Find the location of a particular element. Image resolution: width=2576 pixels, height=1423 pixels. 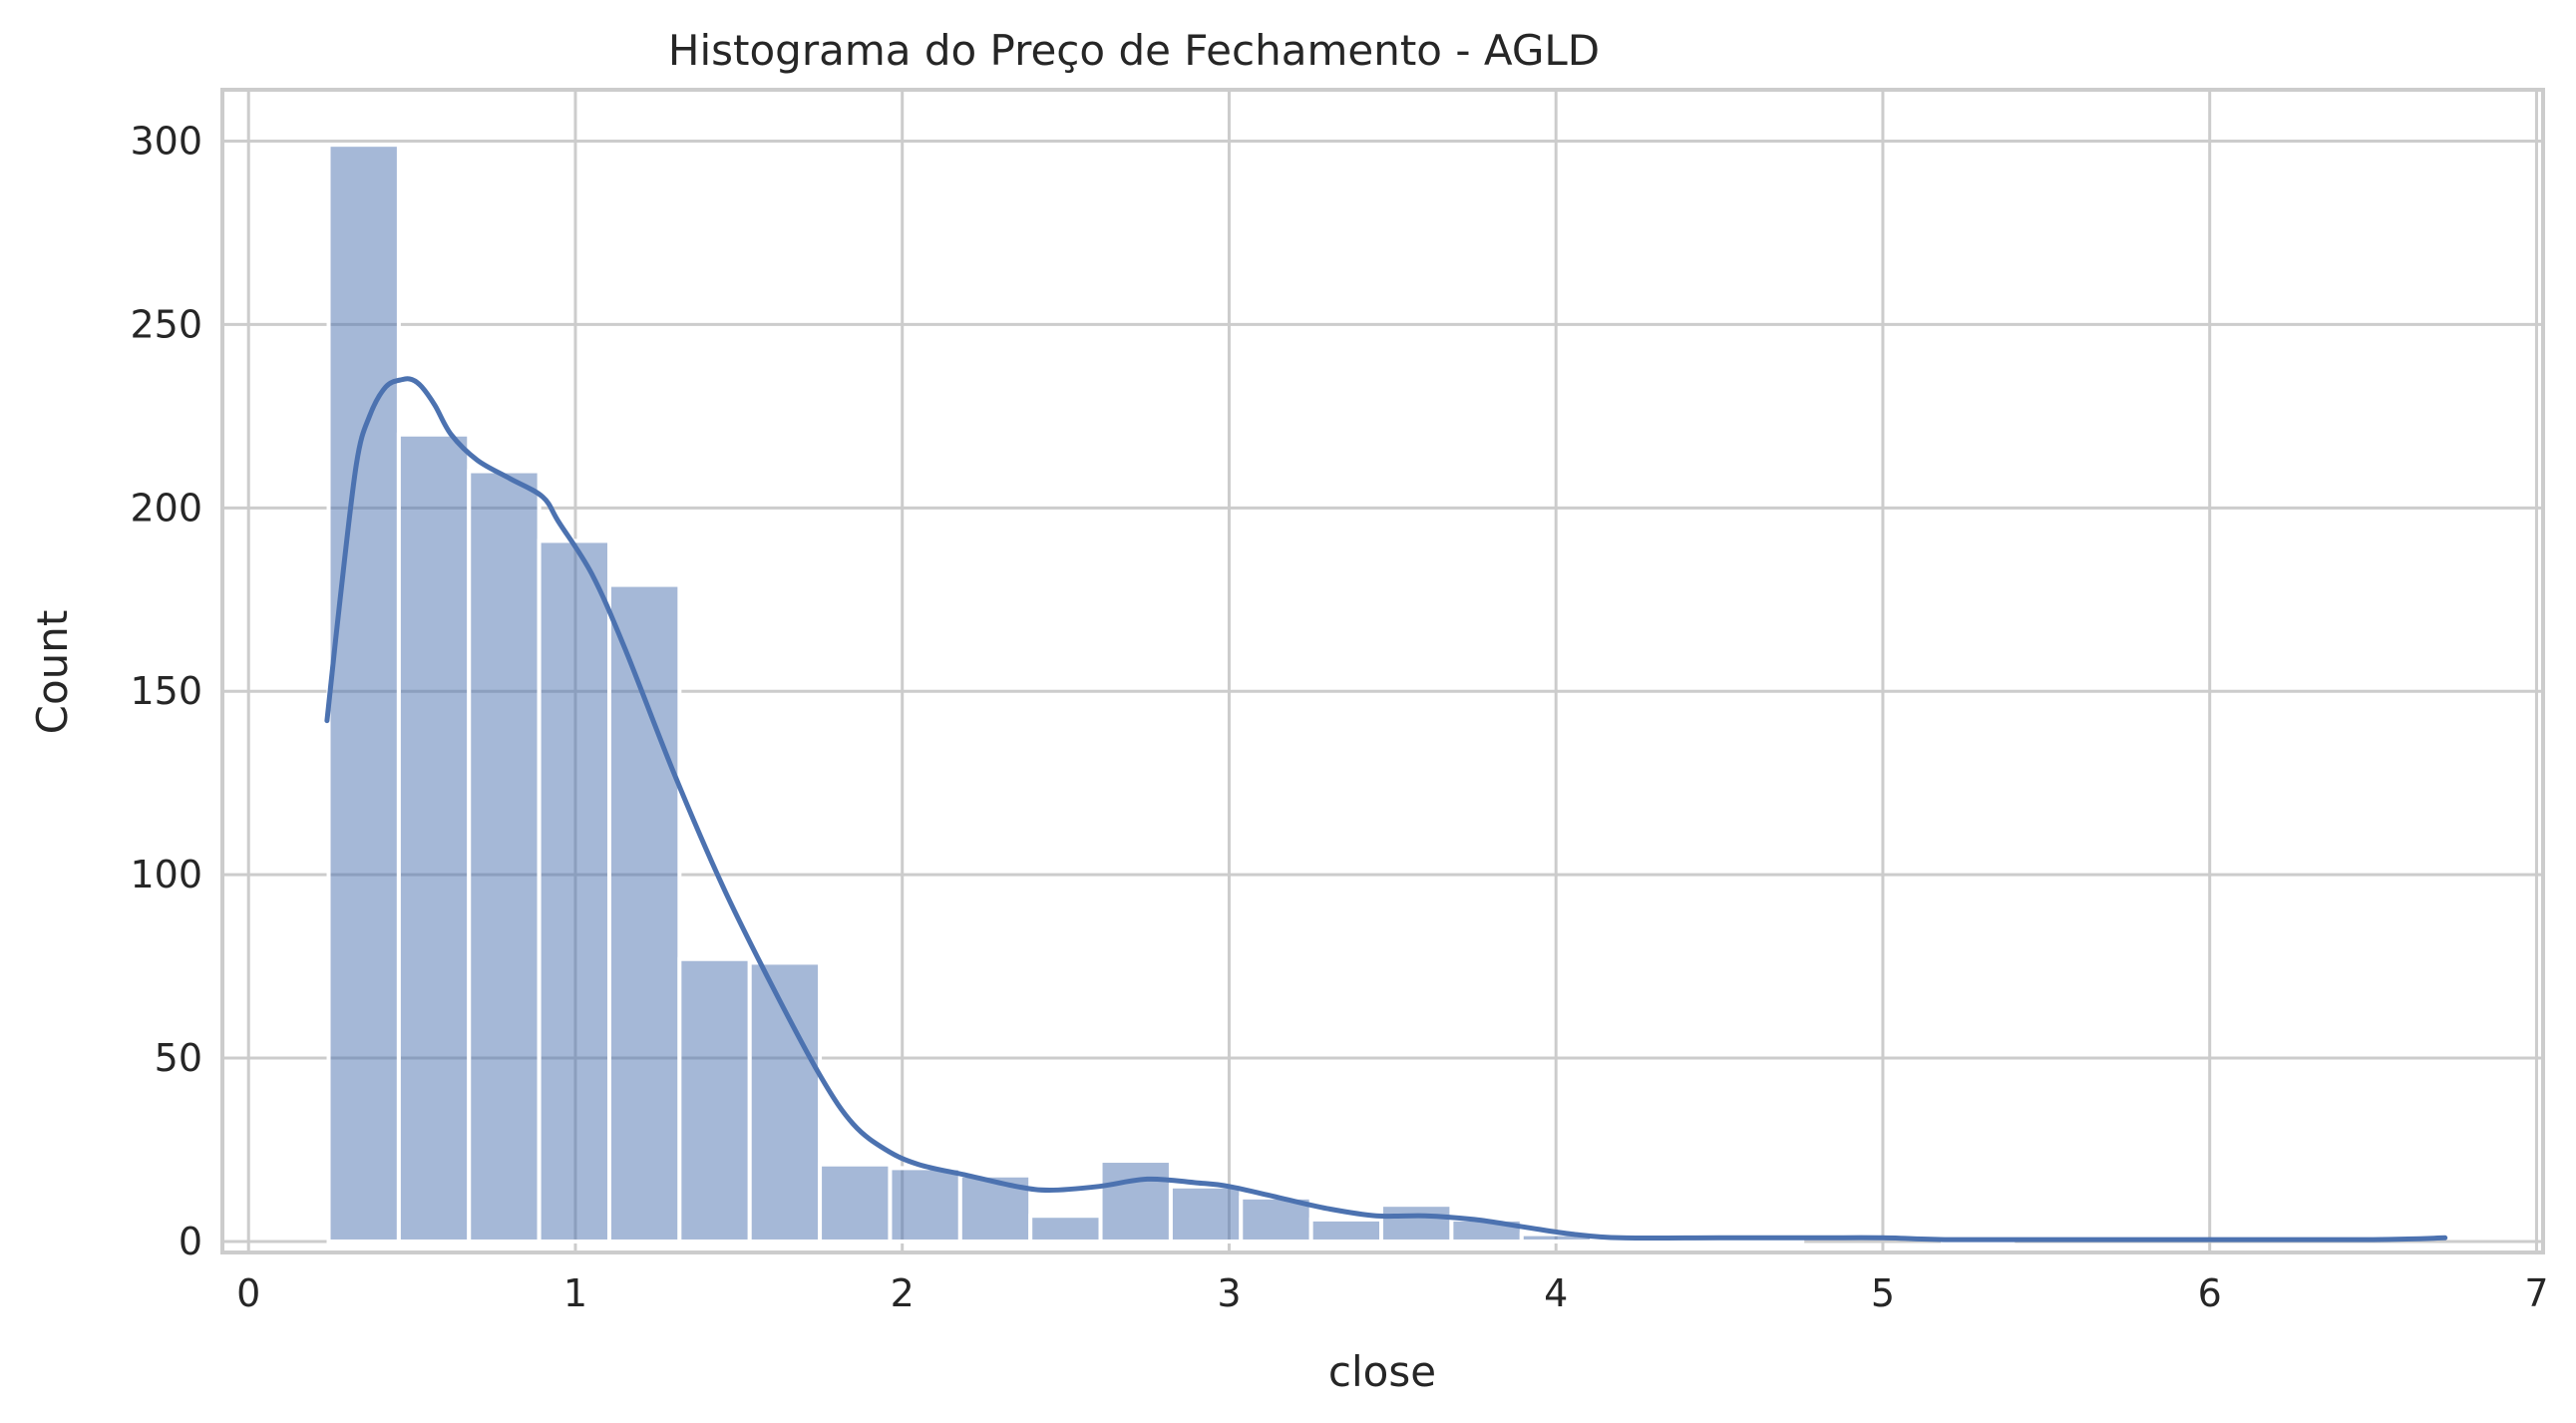

x-tick-label: 2 is located at coordinates (903, 1293).